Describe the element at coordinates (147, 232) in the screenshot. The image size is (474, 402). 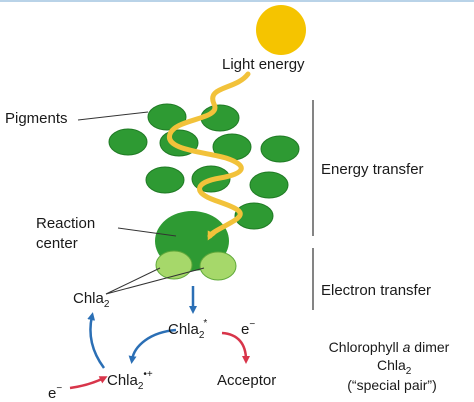
I see `reaction-center-pointer` at that location.